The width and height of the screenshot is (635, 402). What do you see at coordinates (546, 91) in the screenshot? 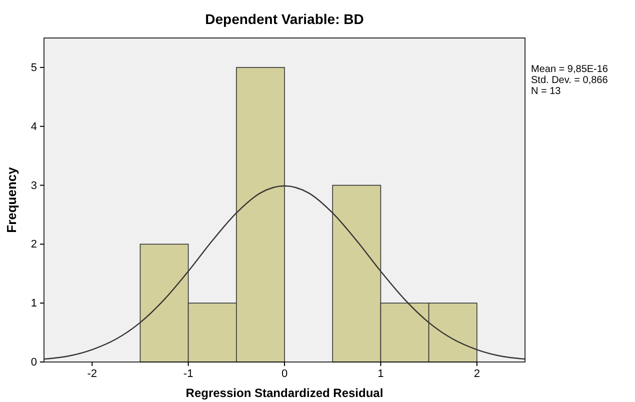
I see `text: N = 13` at bounding box center [546, 91].